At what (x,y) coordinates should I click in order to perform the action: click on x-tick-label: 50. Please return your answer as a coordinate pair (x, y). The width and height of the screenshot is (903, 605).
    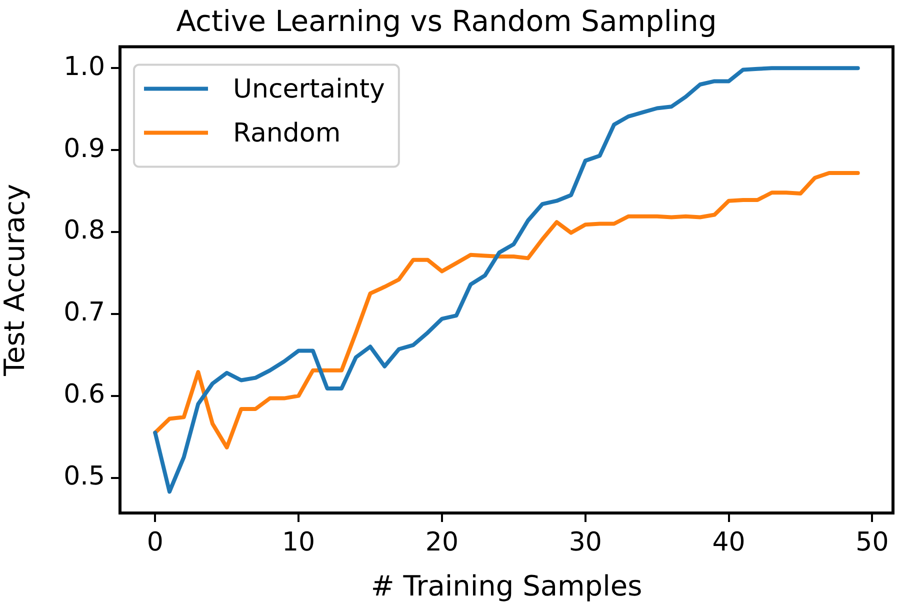
    Looking at the image, I should click on (872, 542).